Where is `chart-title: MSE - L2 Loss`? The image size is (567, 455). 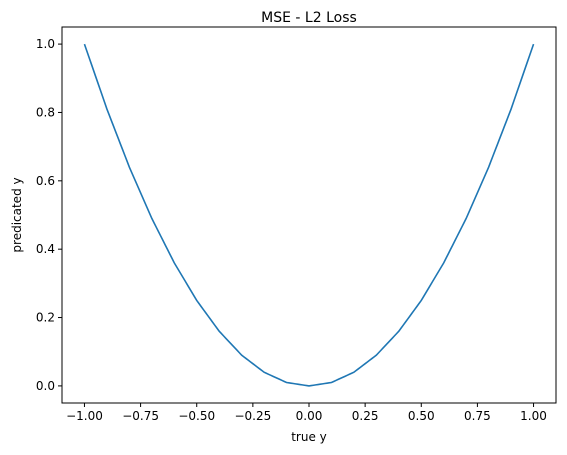
chart-title: MSE - L2 Loss is located at coordinates (309, 18).